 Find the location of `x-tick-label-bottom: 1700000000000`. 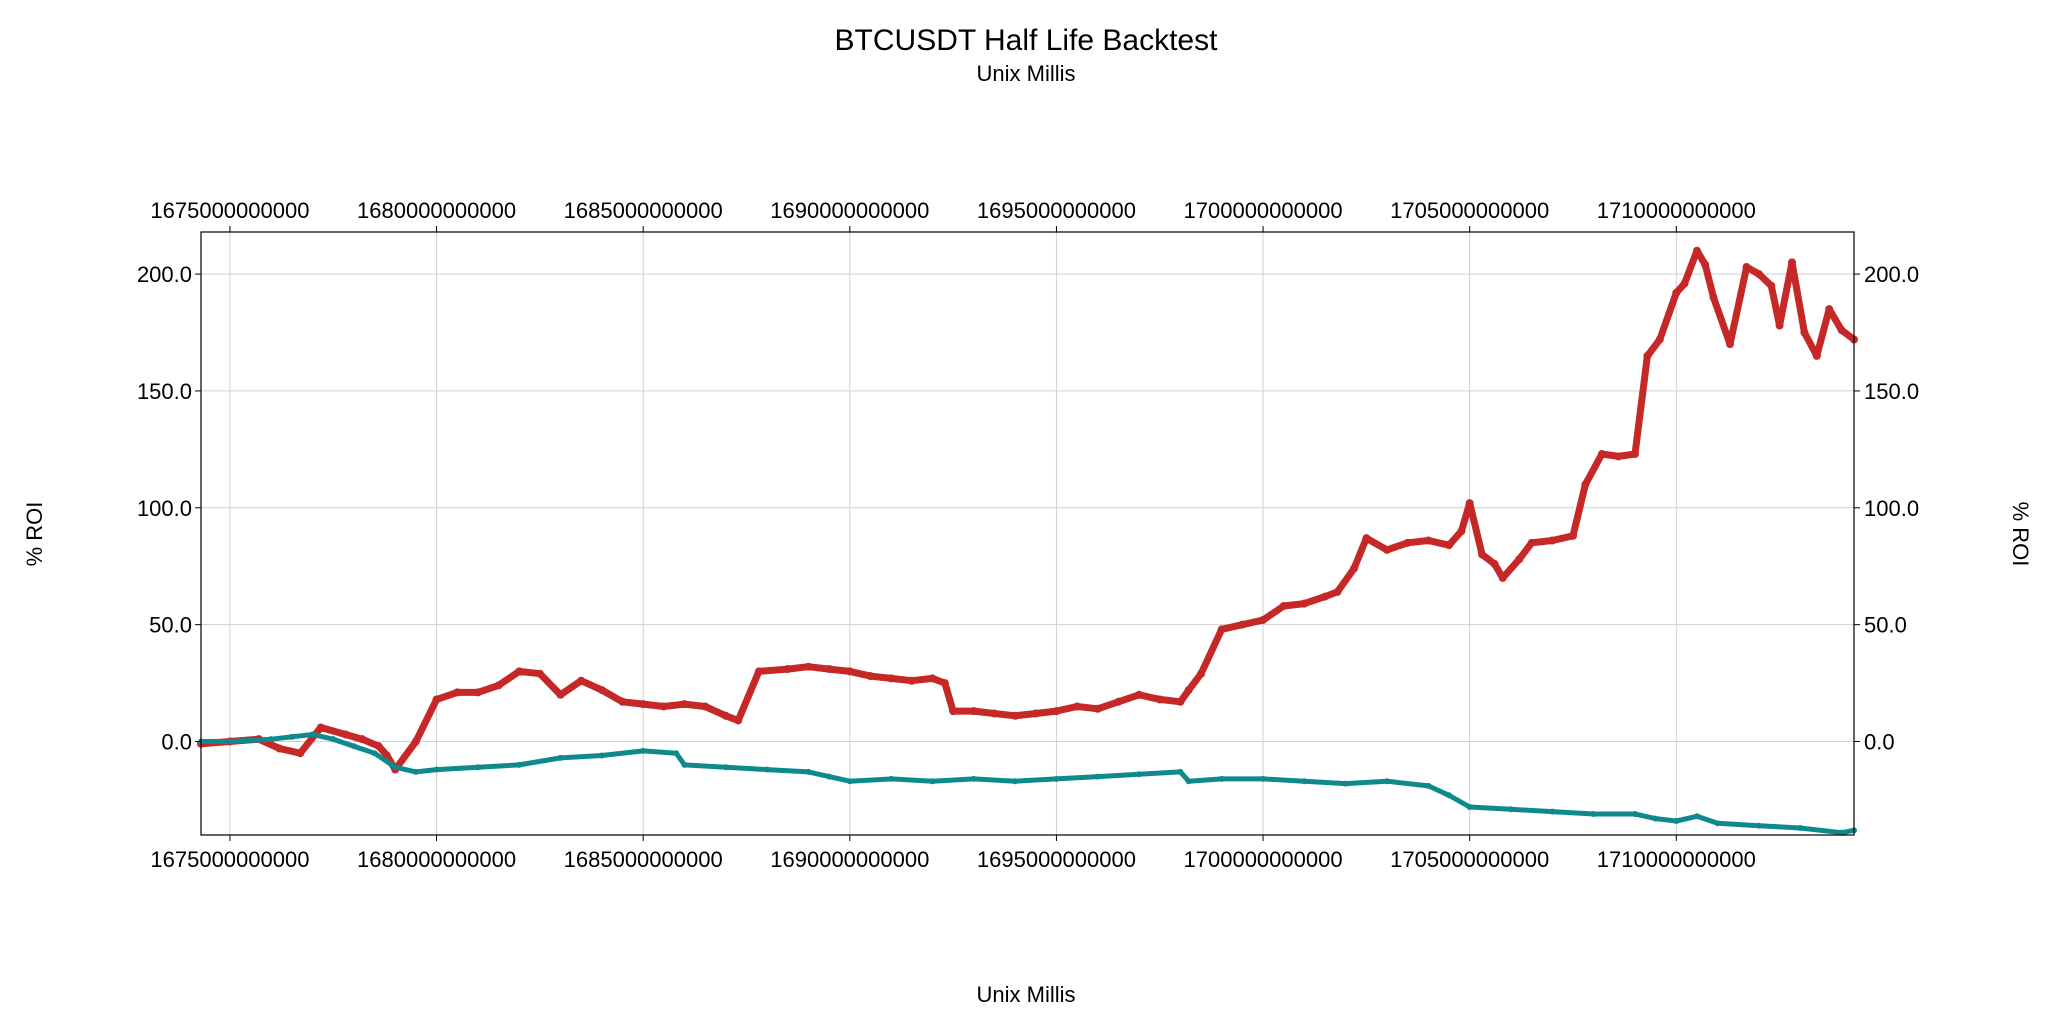

x-tick-label-bottom: 1700000000000 is located at coordinates (1263, 859).